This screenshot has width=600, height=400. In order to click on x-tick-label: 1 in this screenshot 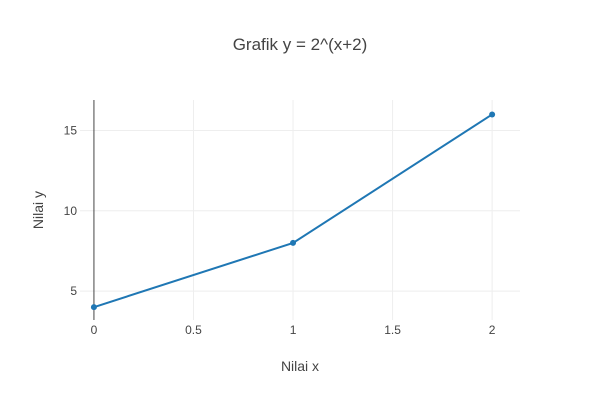, I will do `click(293, 330)`.